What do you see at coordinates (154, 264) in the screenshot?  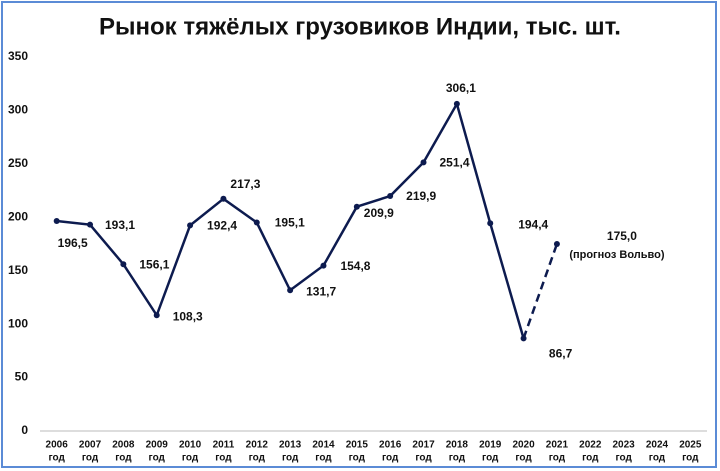 I see `data-label: 156,1` at bounding box center [154, 264].